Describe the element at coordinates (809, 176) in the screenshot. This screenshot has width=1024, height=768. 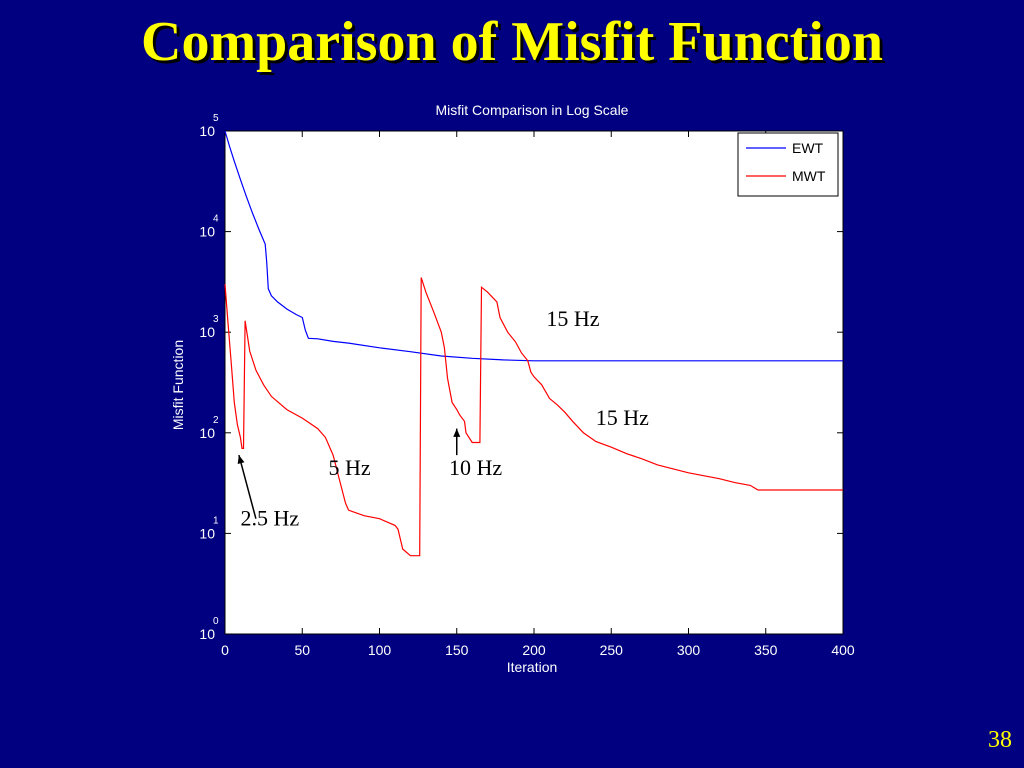
I see `legend-label-mwt: MWT` at that location.